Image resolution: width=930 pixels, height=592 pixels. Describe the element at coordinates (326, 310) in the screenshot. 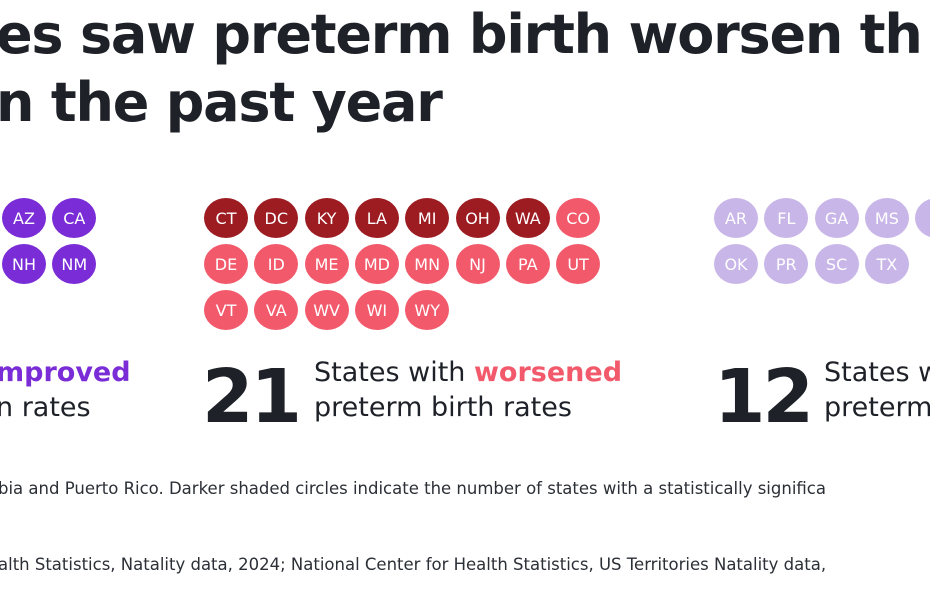

I see `state-badge-wv: WV` at that location.